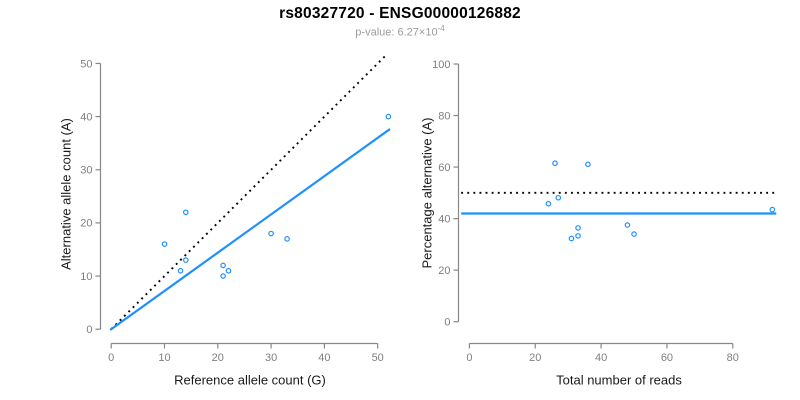  What do you see at coordinates (444, 168) in the screenshot?
I see `right-y-tick-label: 60` at bounding box center [444, 168].